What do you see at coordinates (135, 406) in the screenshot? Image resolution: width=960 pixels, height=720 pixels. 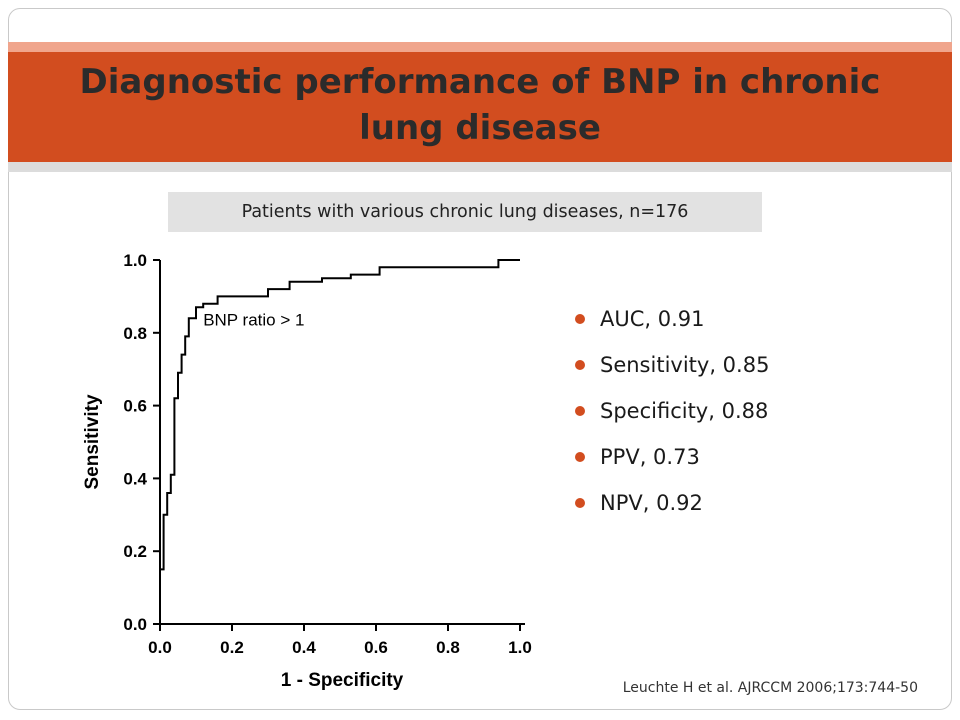 I see `y-tick-label: 0.6` at bounding box center [135, 406].